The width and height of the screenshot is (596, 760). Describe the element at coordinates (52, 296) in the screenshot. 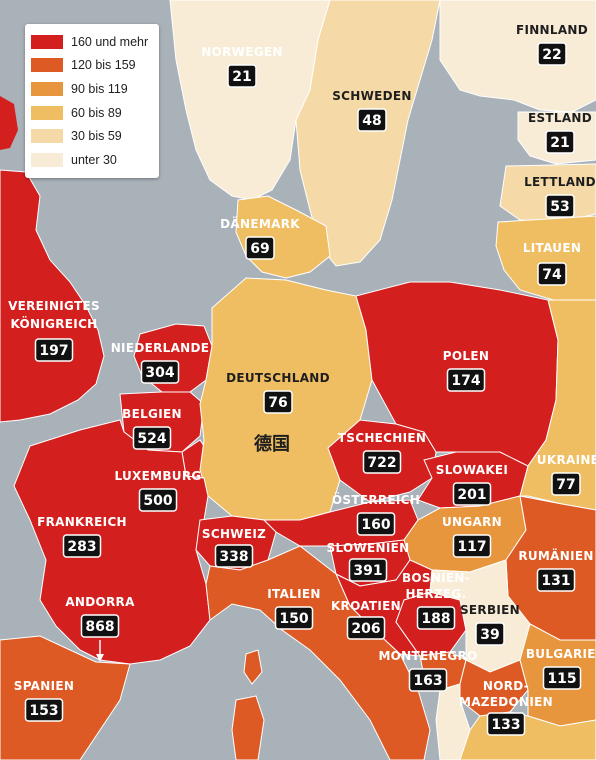

I see `region-uk` at that location.